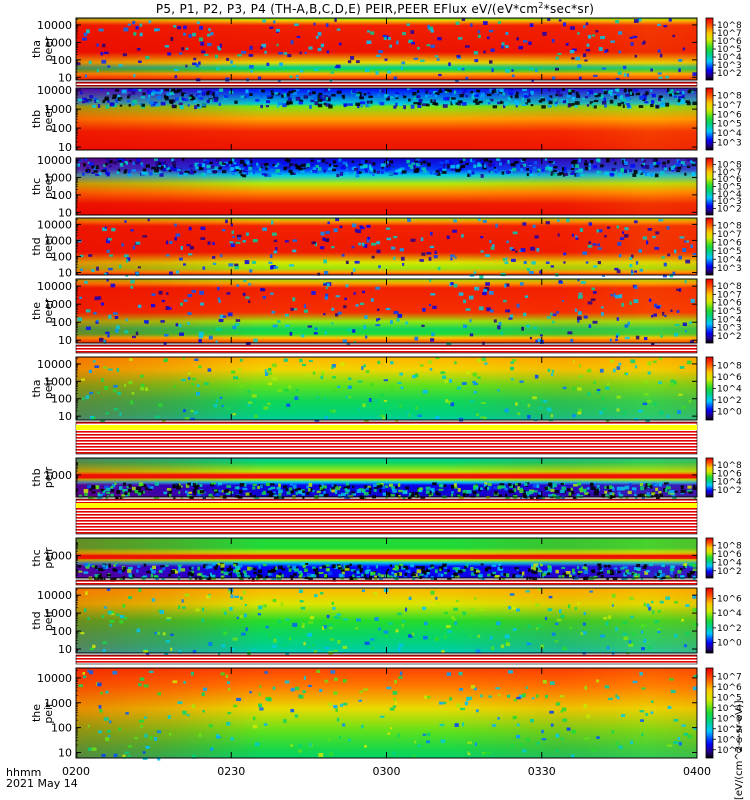 This screenshot has width=750, height=800. I want to click on y-axis-label: tha, so click(36, 388).